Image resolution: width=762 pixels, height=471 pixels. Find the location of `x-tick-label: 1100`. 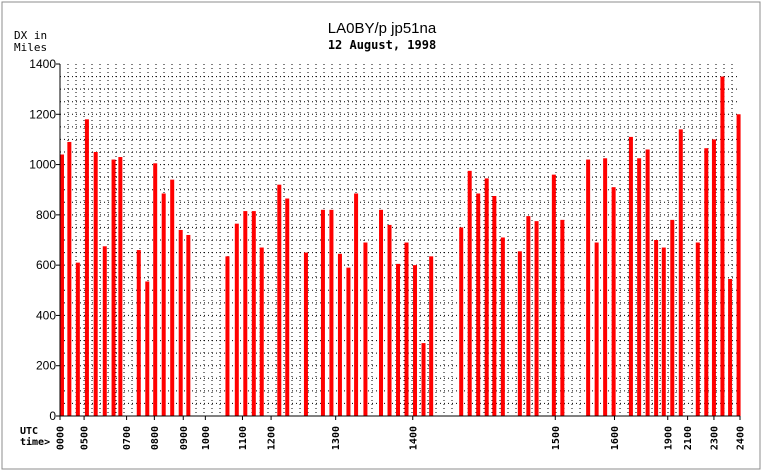

x-tick-label: 1100 is located at coordinates (243, 438).